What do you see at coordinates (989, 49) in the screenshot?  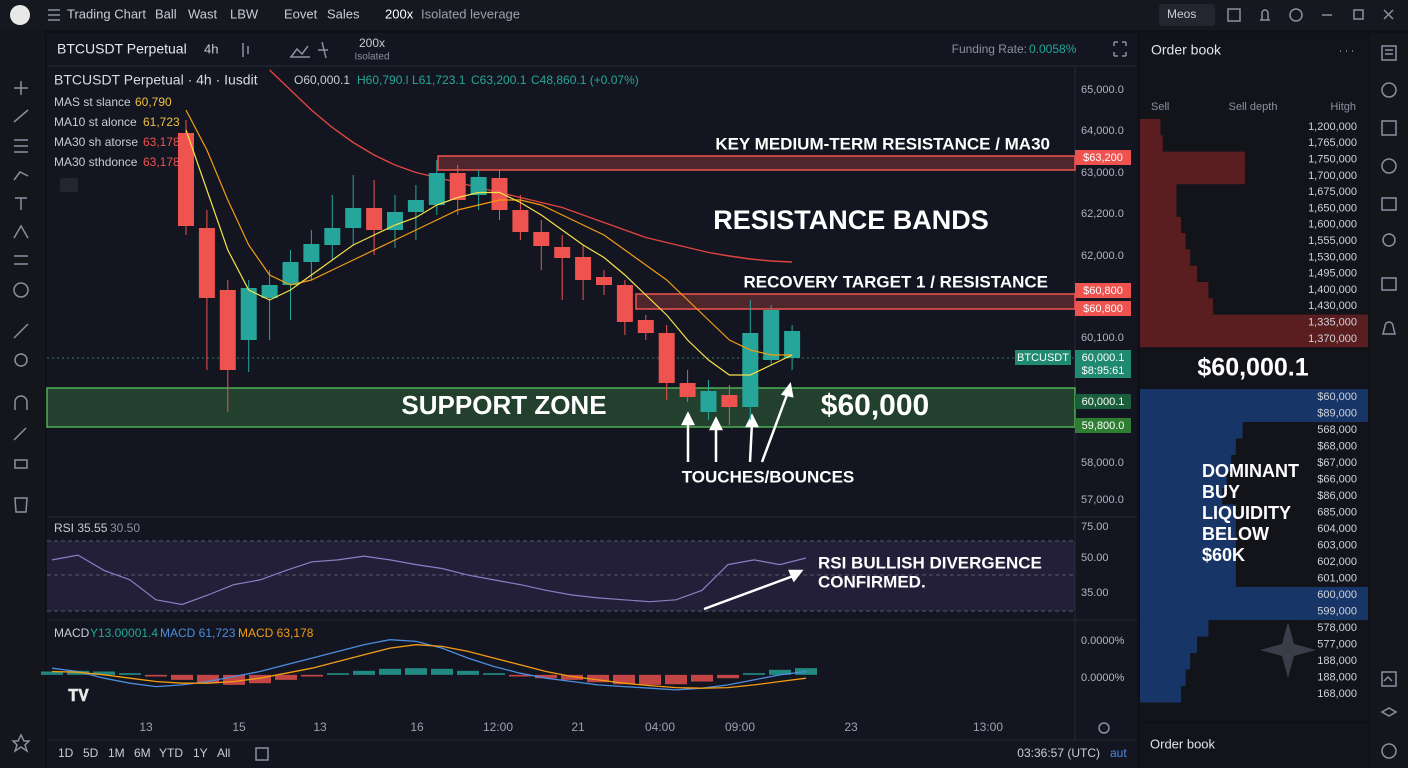 I see `funding-label: Funding Rate:` at bounding box center [989, 49].